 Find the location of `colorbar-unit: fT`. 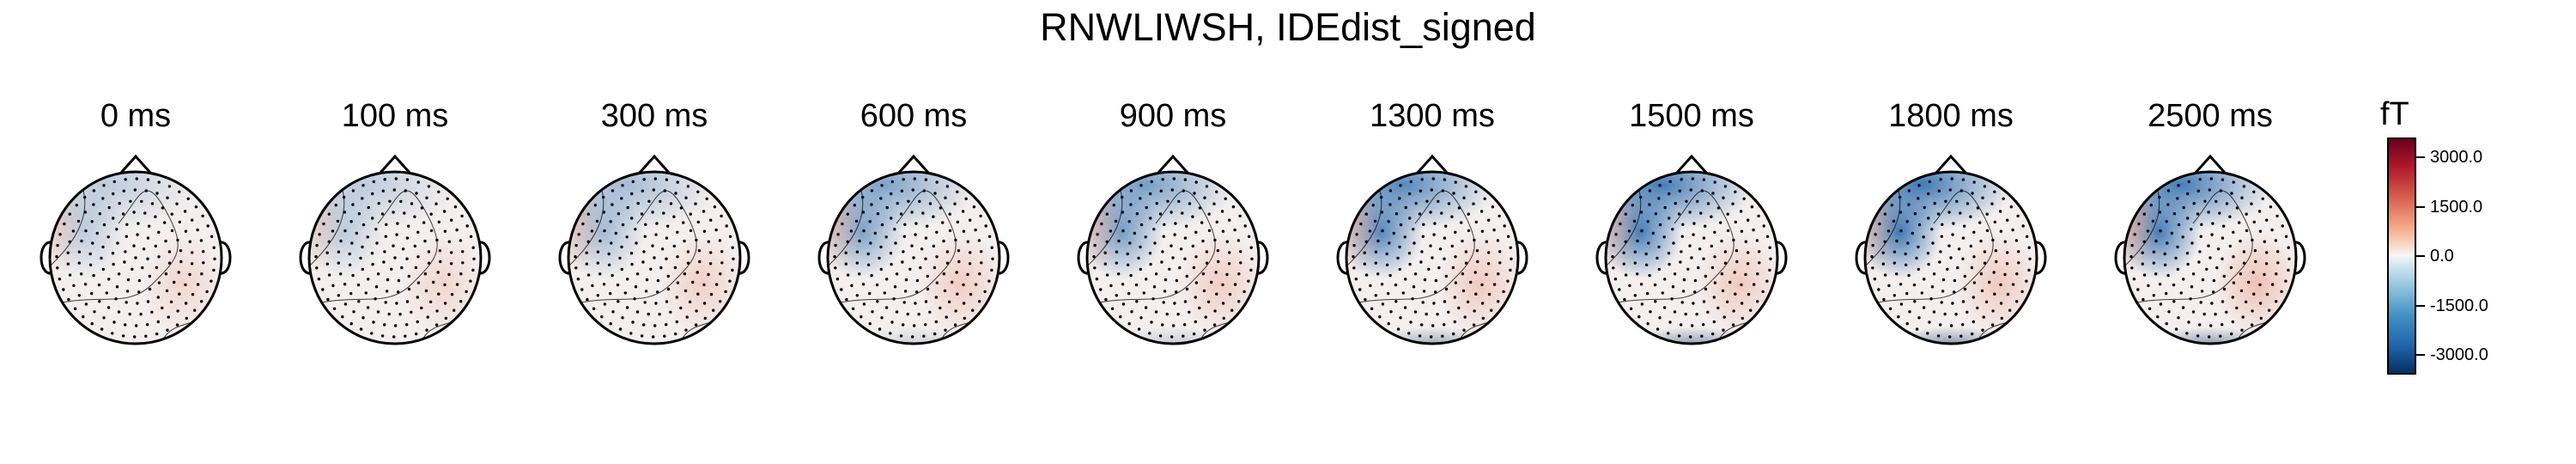

colorbar-unit: fT is located at coordinates (2394, 114).